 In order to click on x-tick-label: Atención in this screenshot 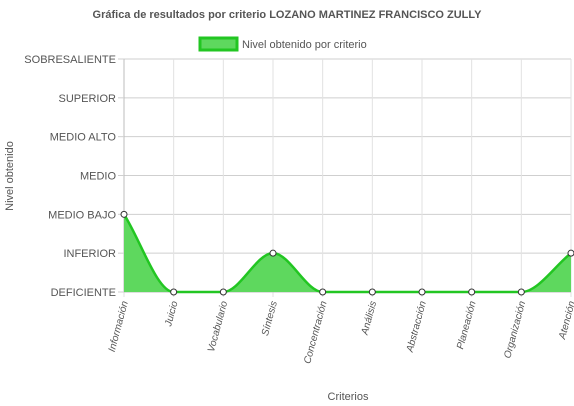, I will do `click(565, 321)`.